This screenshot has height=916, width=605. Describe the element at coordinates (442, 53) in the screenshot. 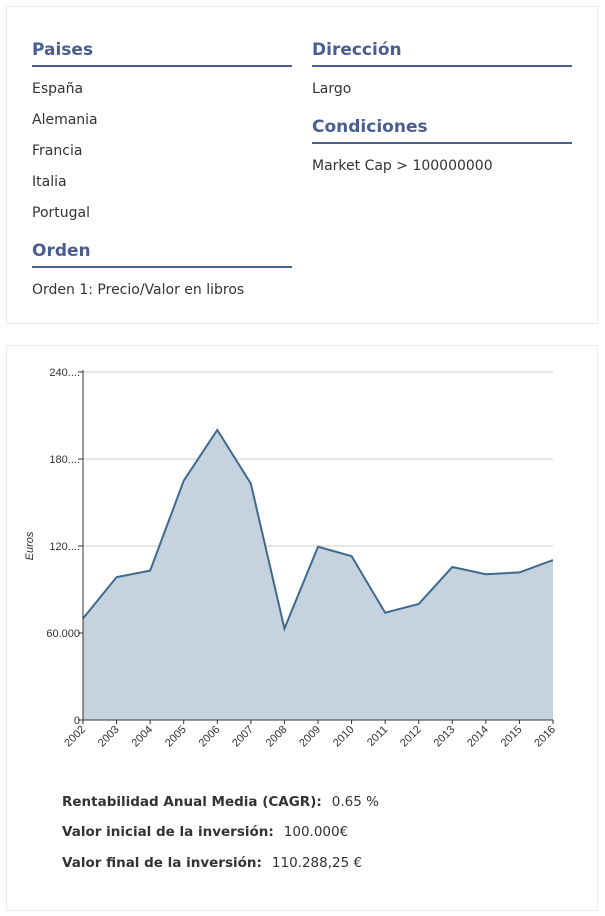

I see `direccion-title: Dirección` at that location.